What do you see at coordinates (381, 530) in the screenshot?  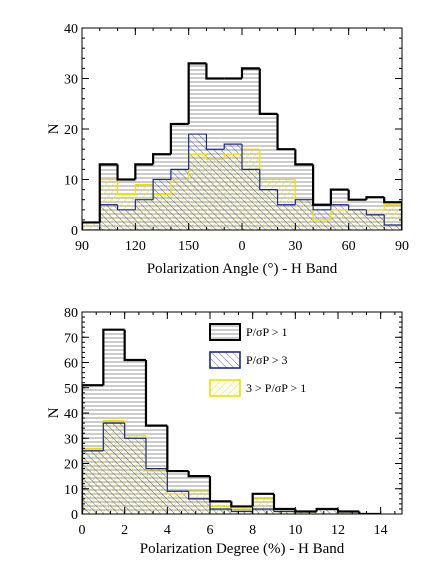 I see `x-tick-label: 14` at bounding box center [381, 530].